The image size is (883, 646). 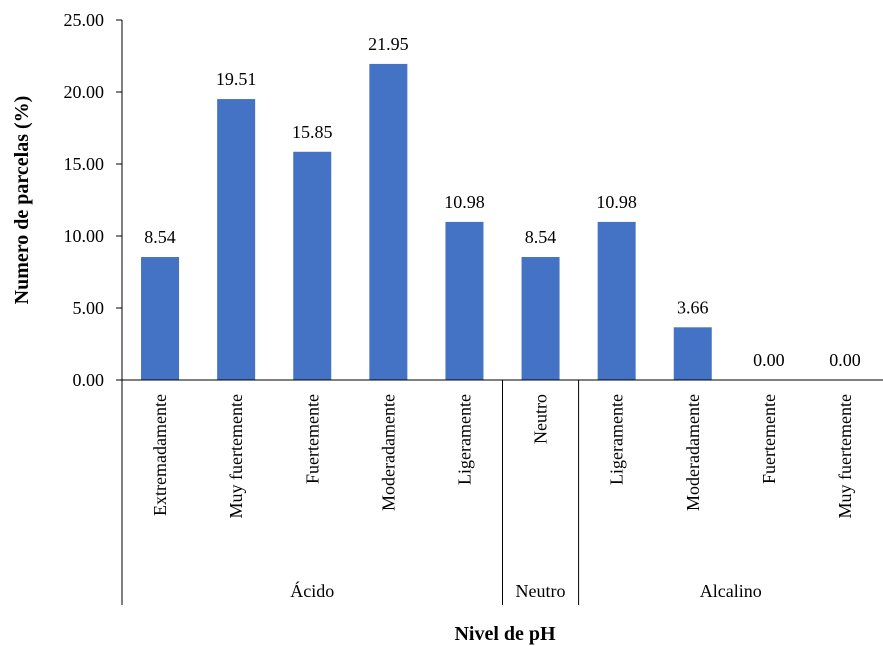 I want to click on x-axis-title: Nivel de pH, so click(x=505, y=634).